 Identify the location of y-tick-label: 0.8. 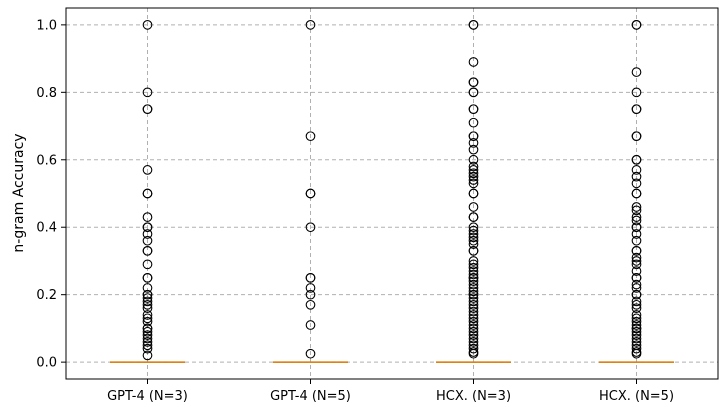
(46, 93).